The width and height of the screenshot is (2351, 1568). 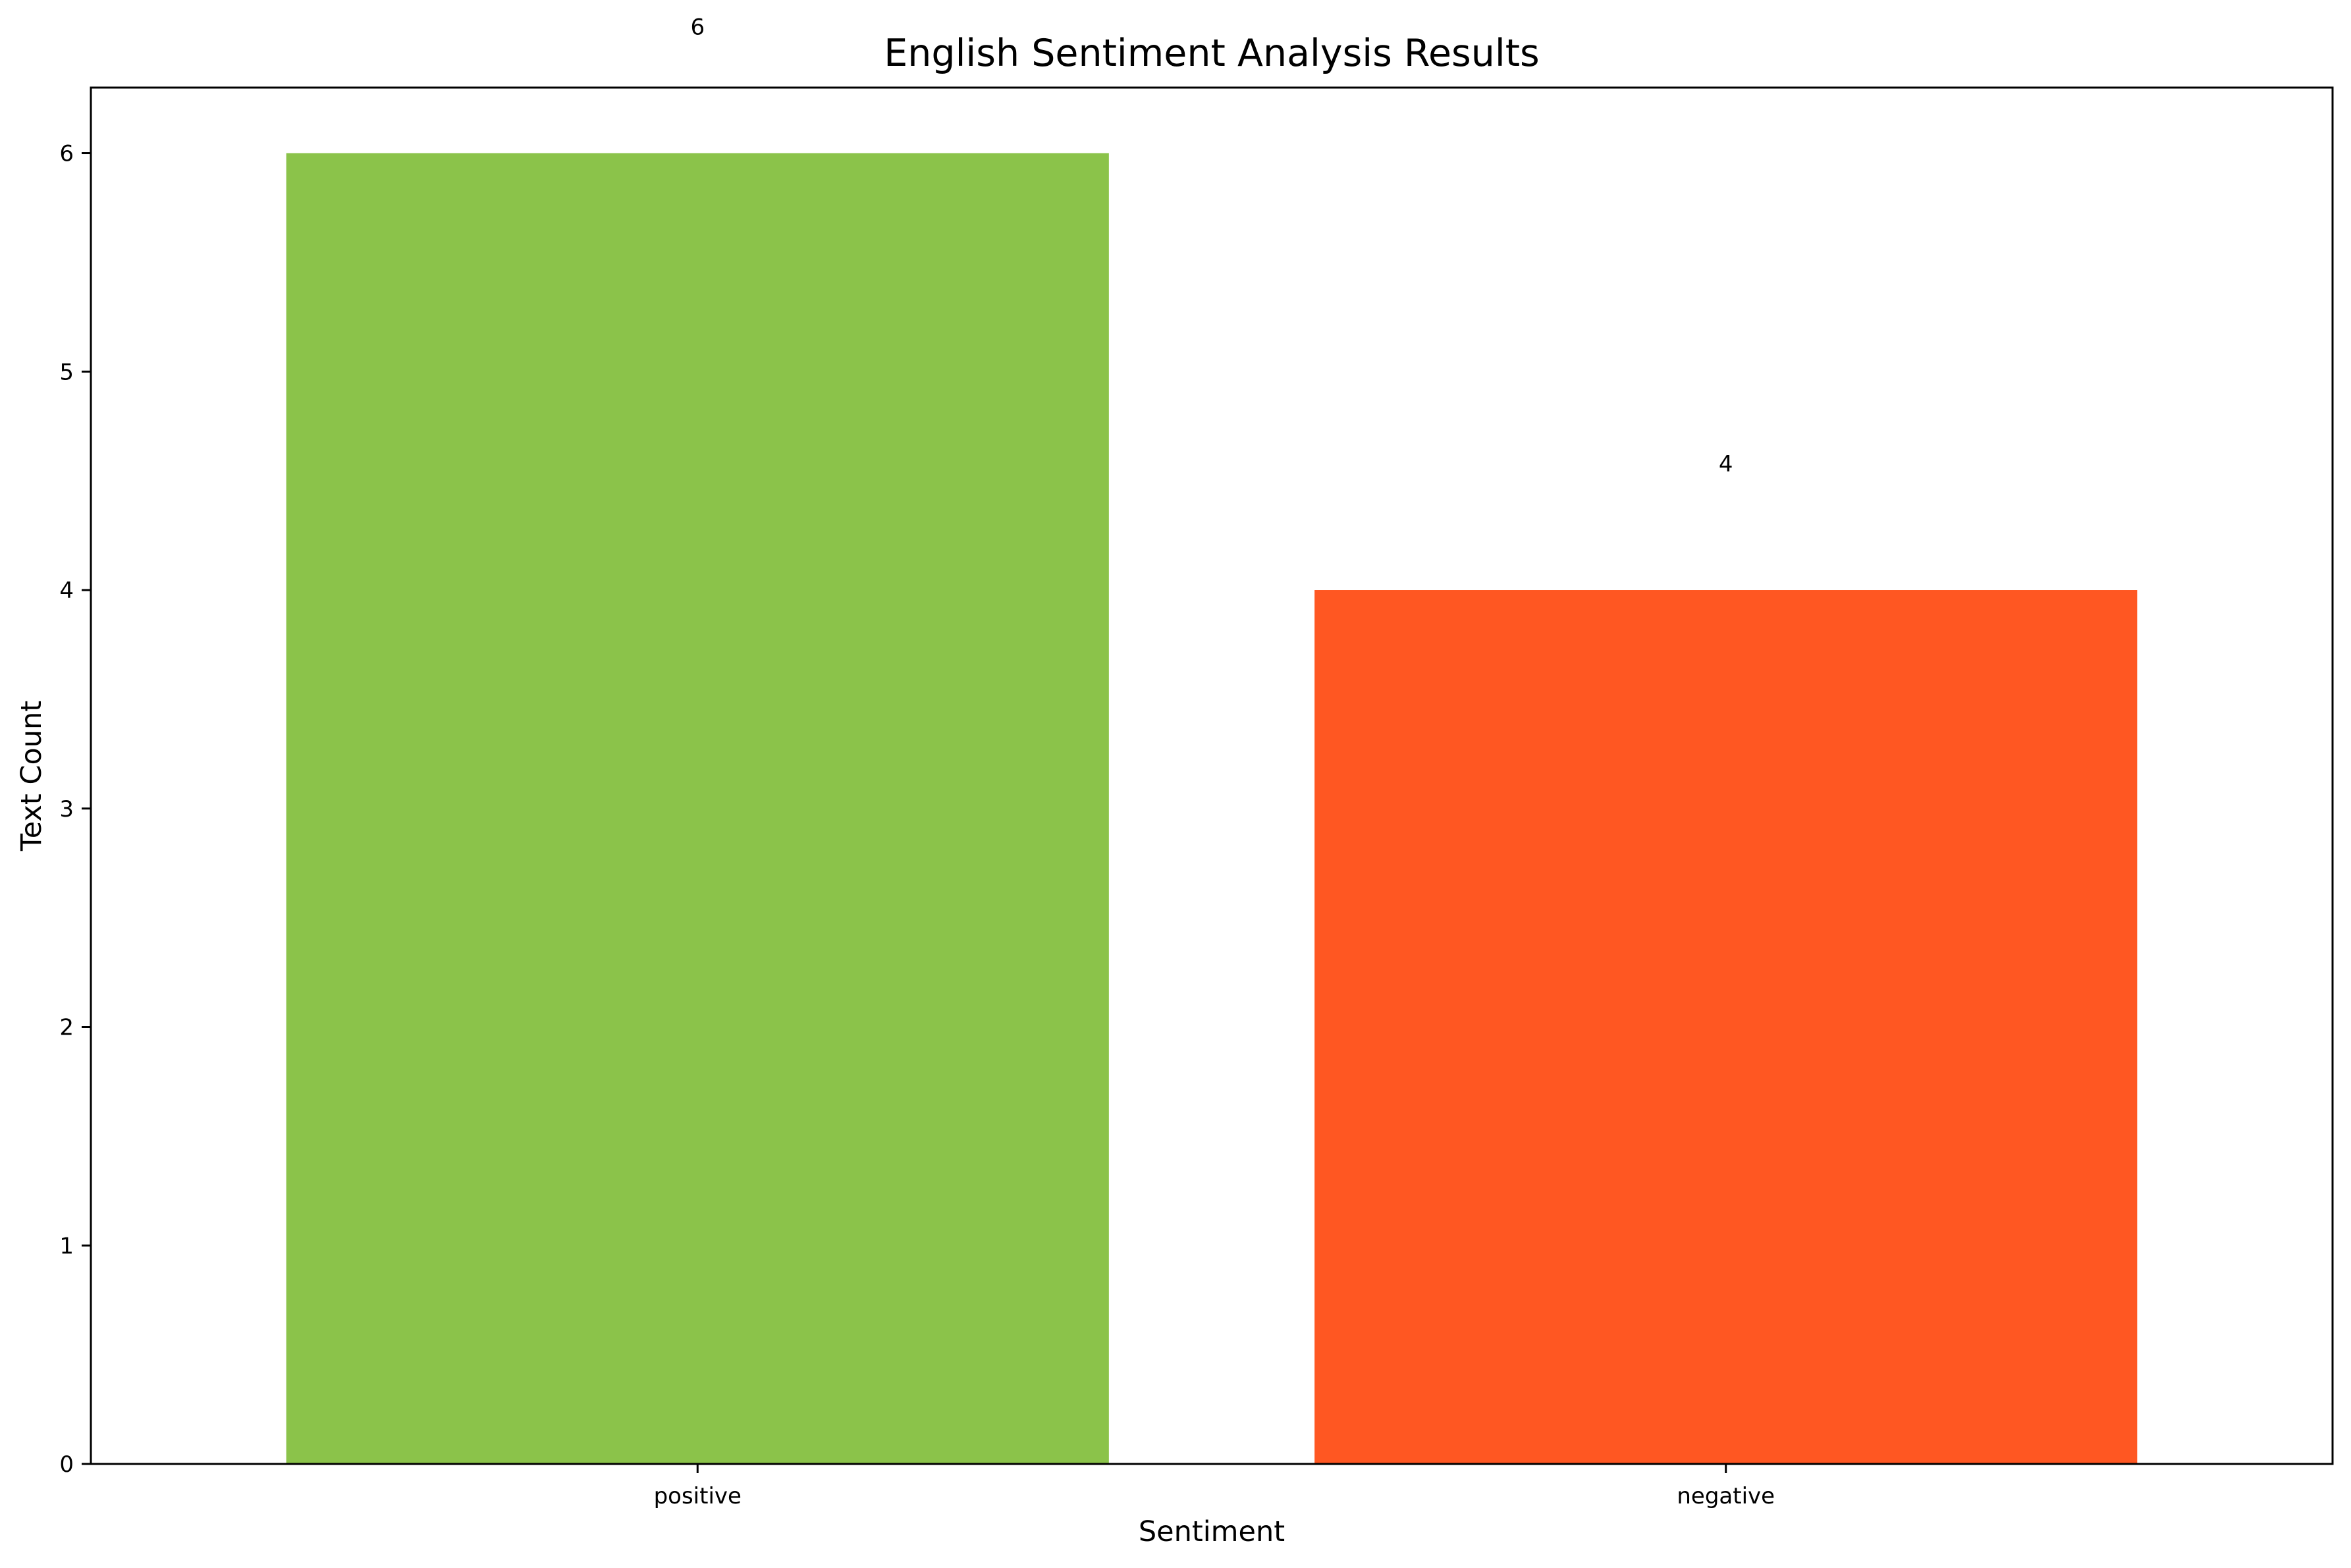 I want to click on x-axis-label: Sentiment, so click(x=1212, y=1531).